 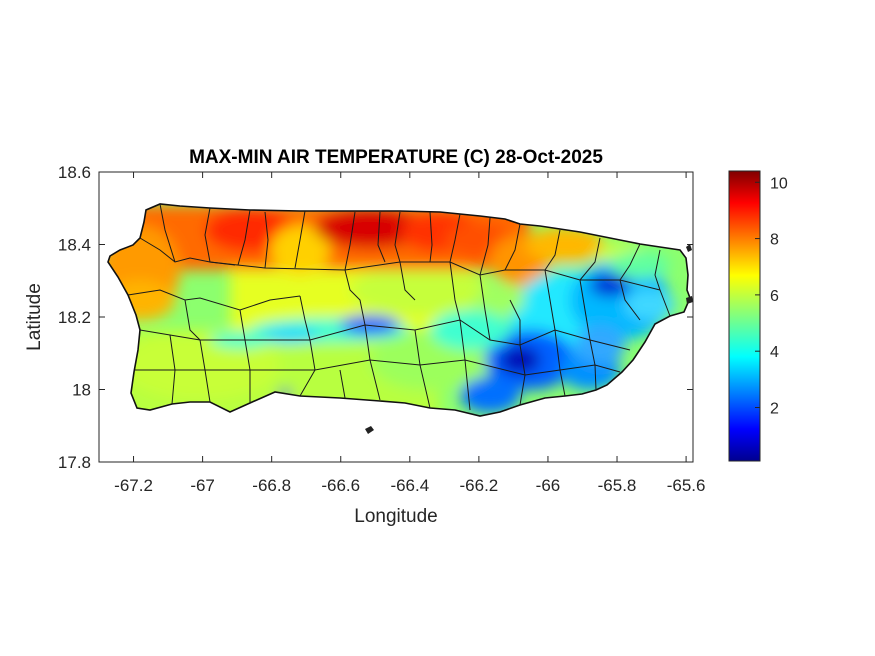 I want to click on colorbar-ticks: 10 8 6 4 2, so click(x=771, y=296).